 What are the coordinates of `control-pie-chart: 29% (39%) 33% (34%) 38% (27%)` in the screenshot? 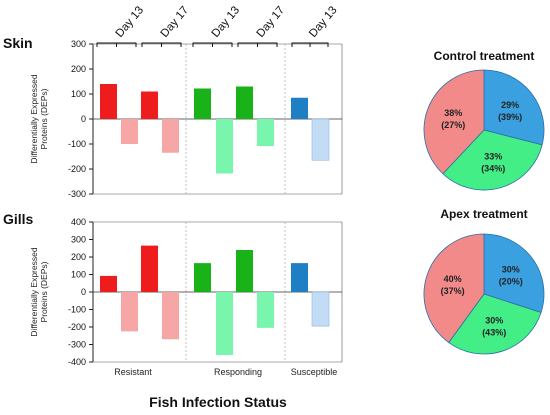 It's located at (484, 130).